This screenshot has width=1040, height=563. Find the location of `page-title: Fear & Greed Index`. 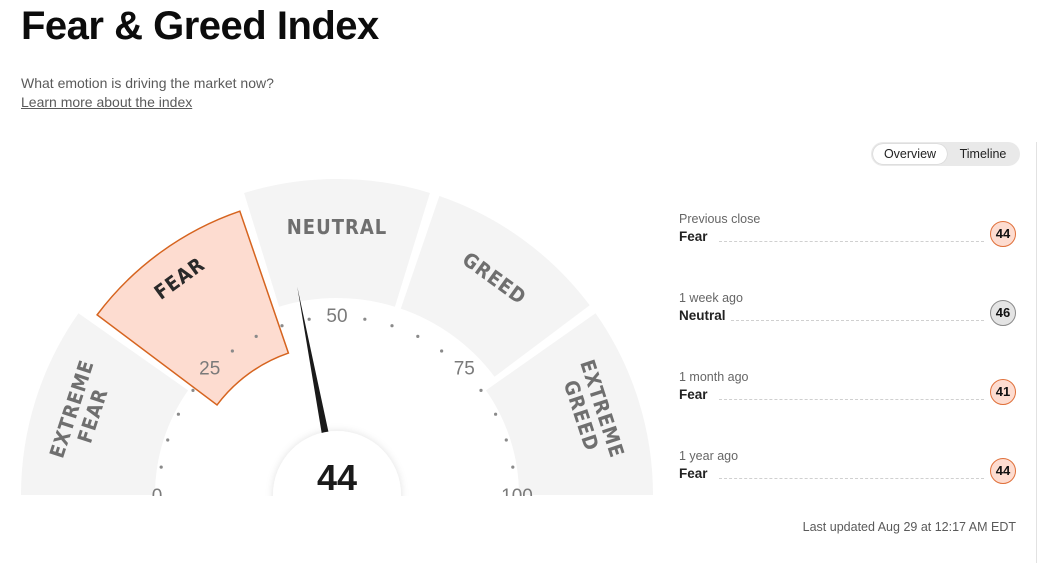

page-title: Fear & Greed Index is located at coordinates (200, 26).